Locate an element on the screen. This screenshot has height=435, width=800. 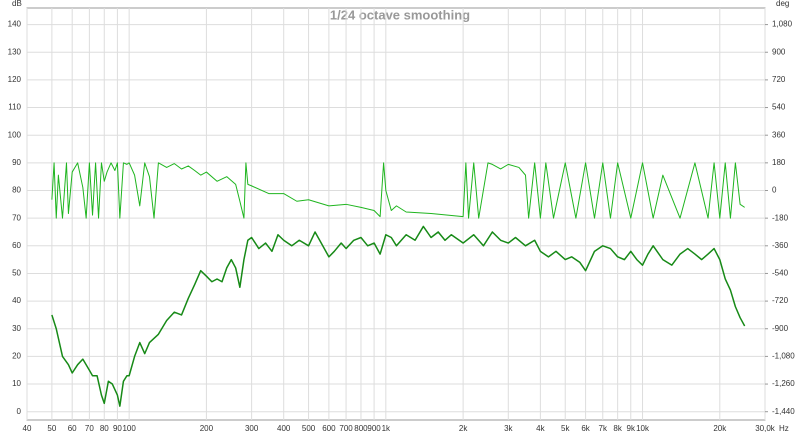
x-tick-label: 100 is located at coordinates (129, 428).